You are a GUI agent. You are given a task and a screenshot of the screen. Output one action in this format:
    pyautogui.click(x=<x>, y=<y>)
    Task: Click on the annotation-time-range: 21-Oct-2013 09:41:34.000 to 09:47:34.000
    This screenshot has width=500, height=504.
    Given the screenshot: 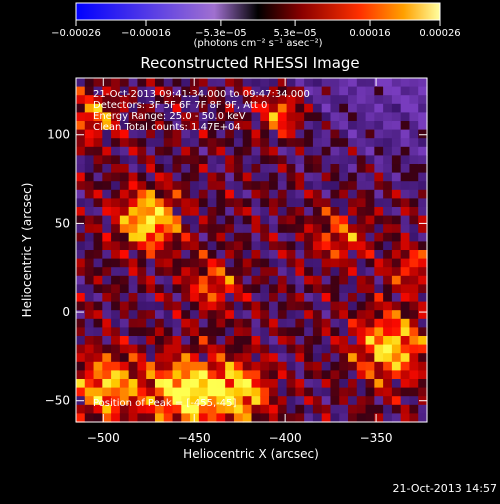 What is the action you would take?
    pyautogui.click(x=201, y=94)
    